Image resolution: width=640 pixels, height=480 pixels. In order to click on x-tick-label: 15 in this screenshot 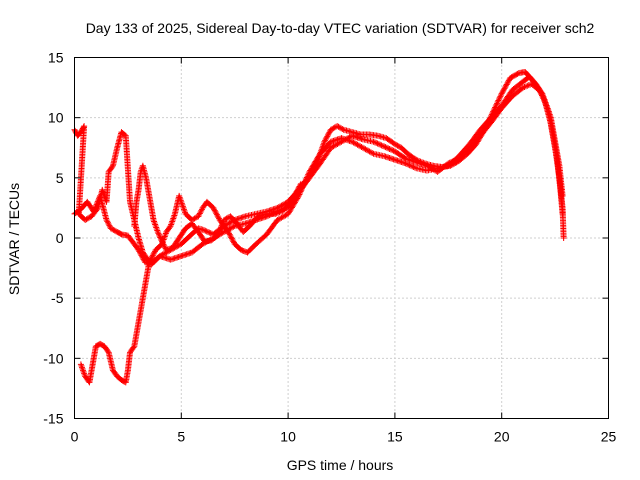, I will do `click(395, 437)`.